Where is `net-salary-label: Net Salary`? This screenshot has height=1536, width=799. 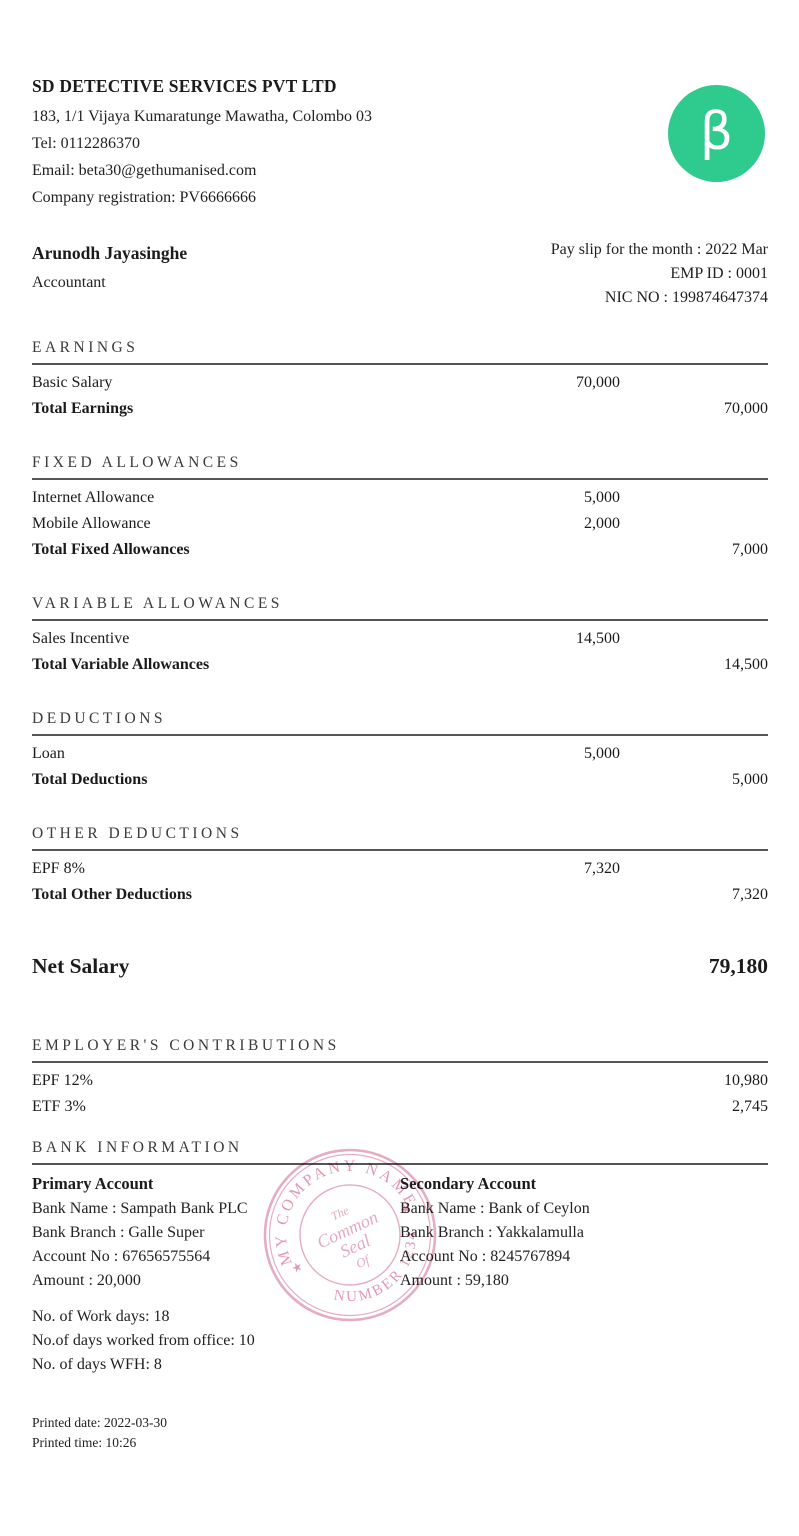
net-salary-label: Net Salary is located at coordinates (81, 966).